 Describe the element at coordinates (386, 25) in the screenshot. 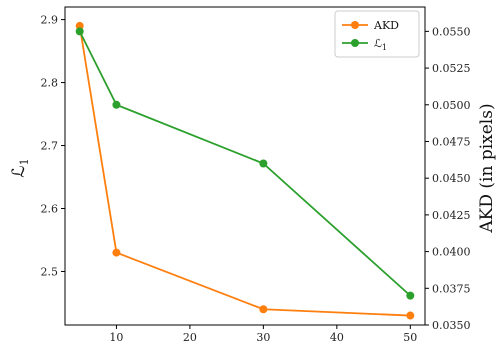

I see `legend-akd-label: AKD` at that location.